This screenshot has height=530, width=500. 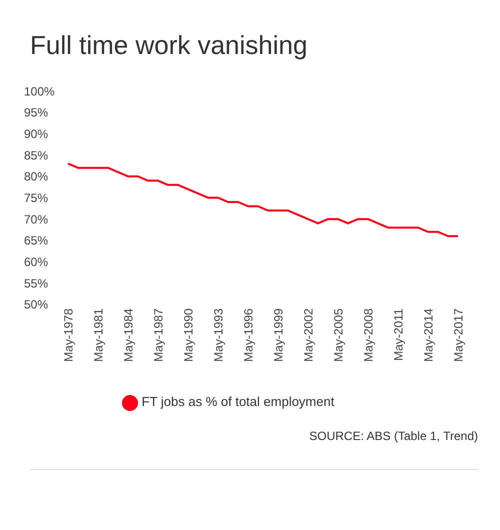 What do you see at coordinates (129, 335) in the screenshot?
I see `x-tick-label: May-1984` at bounding box center [129, 335].